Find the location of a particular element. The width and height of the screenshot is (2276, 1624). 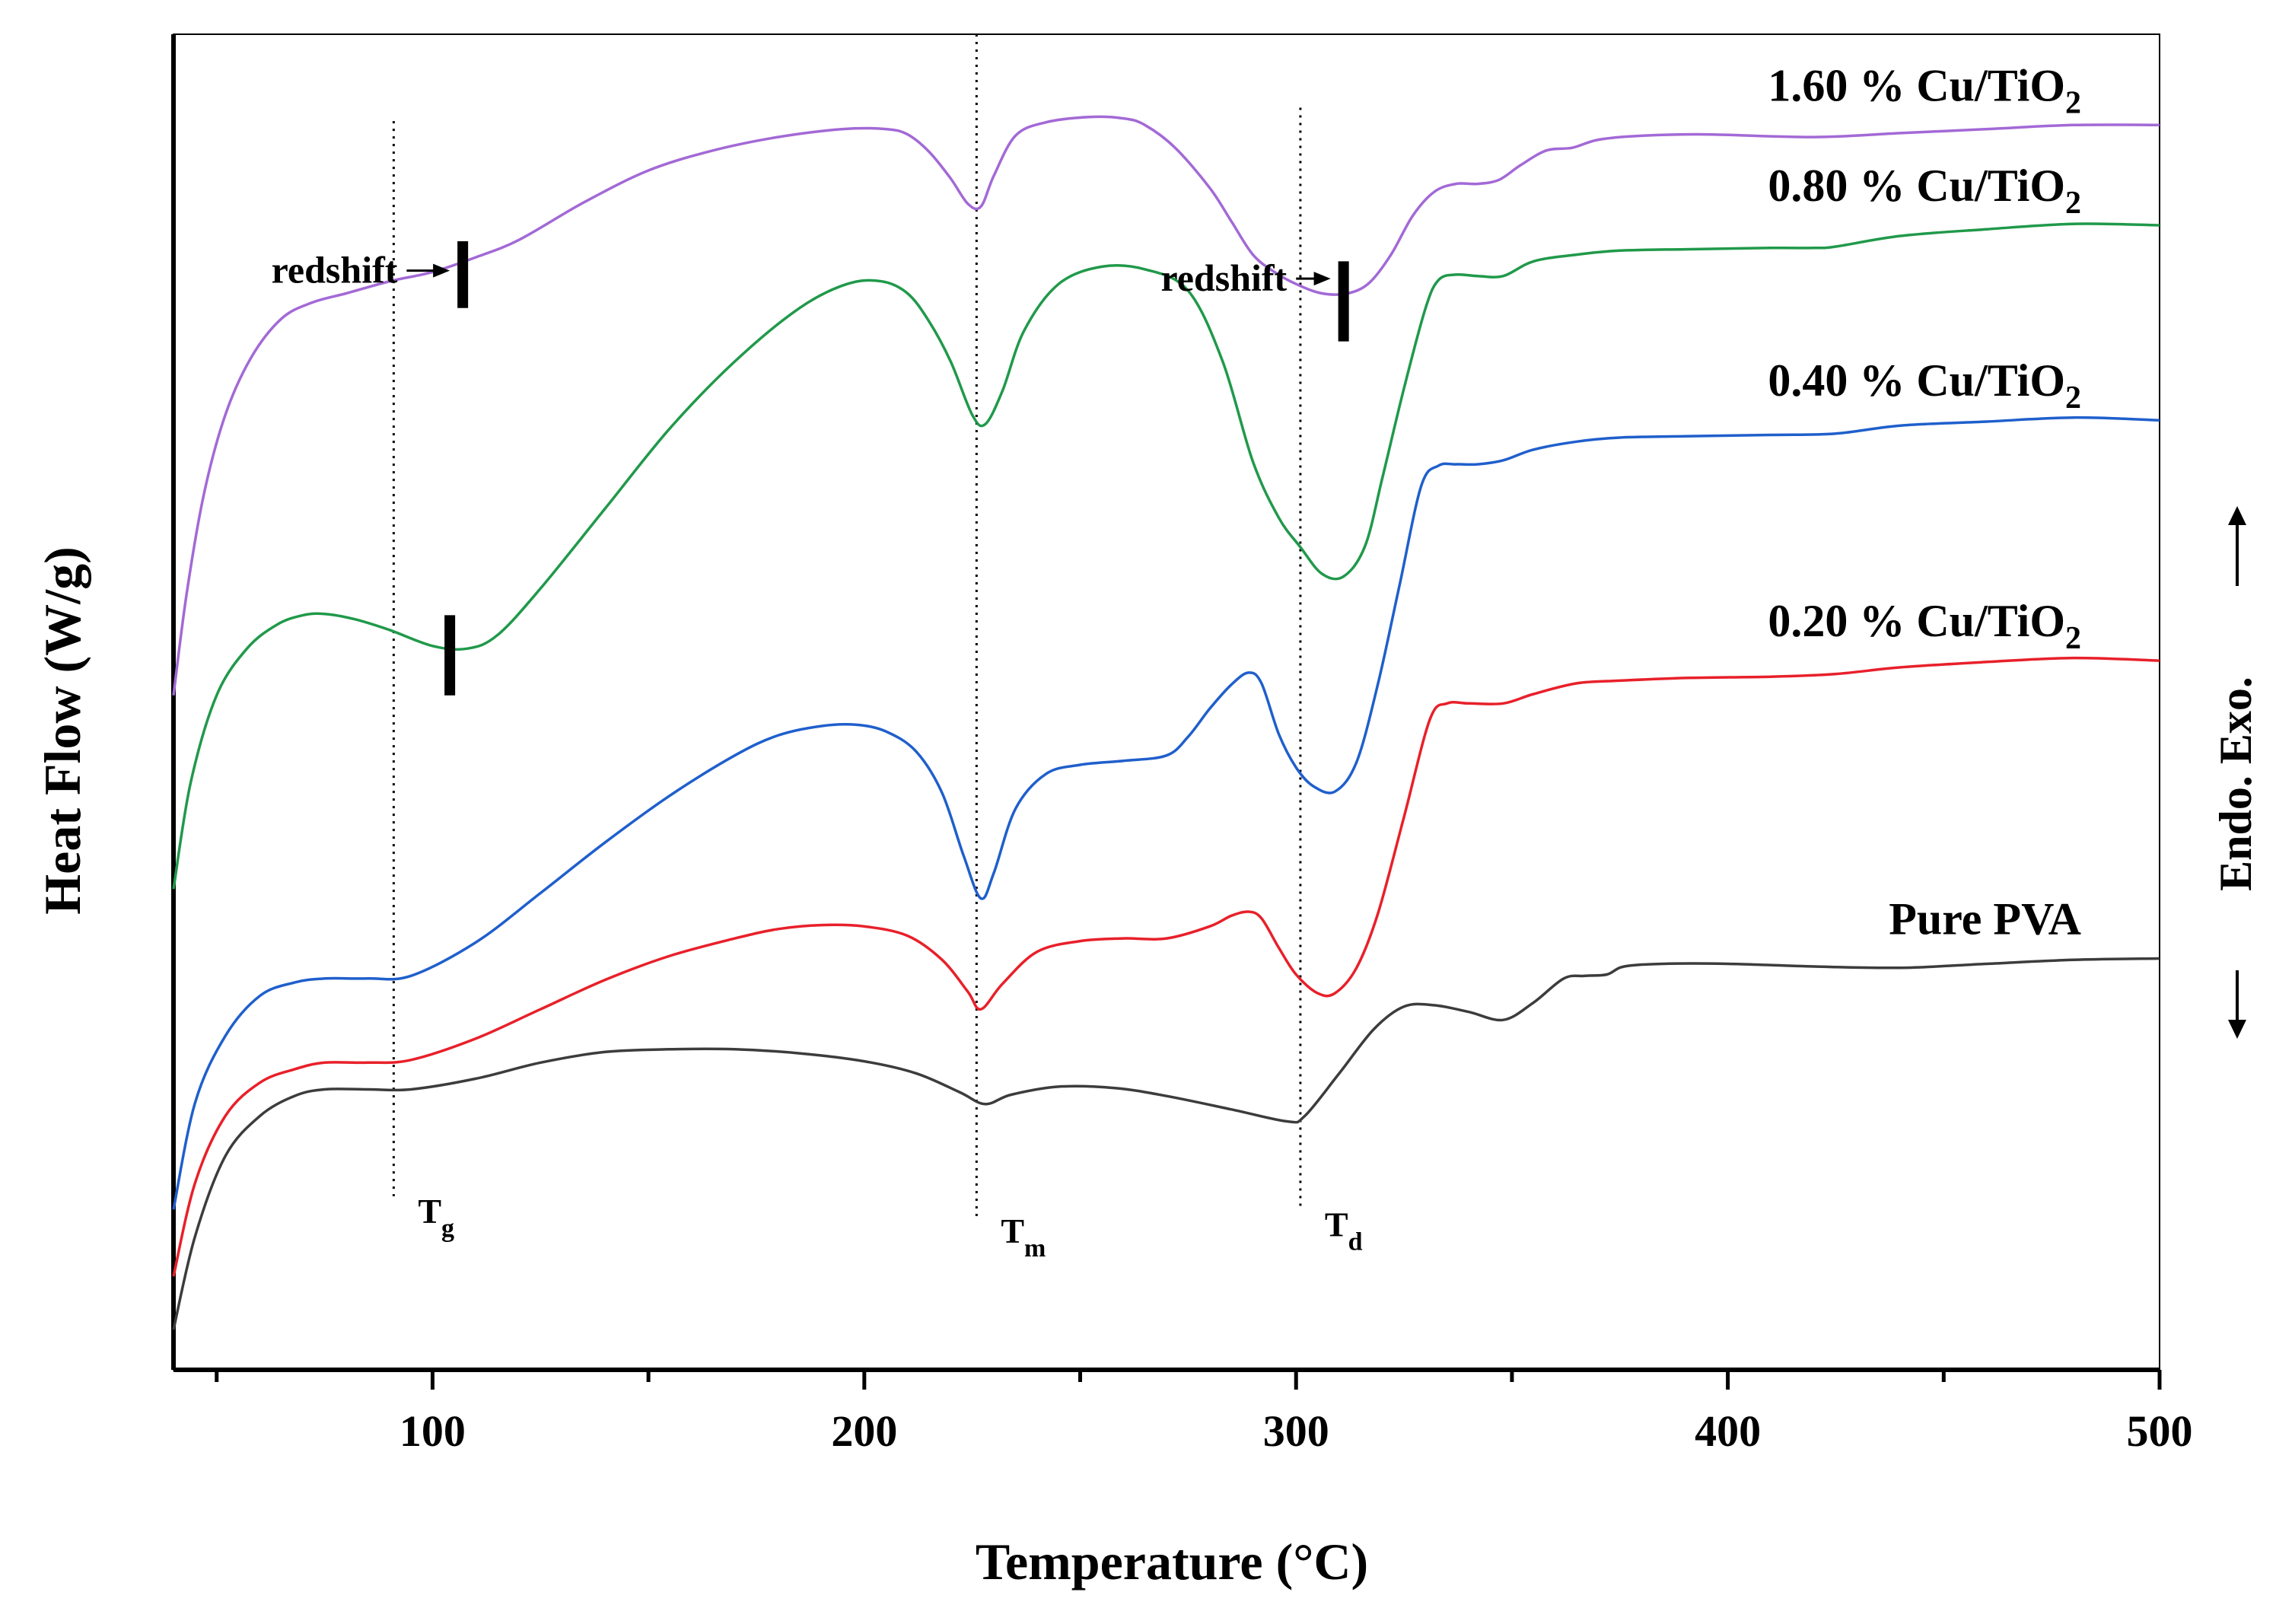

x-tick-label: 300 is located at coordinates (1296, 1431).